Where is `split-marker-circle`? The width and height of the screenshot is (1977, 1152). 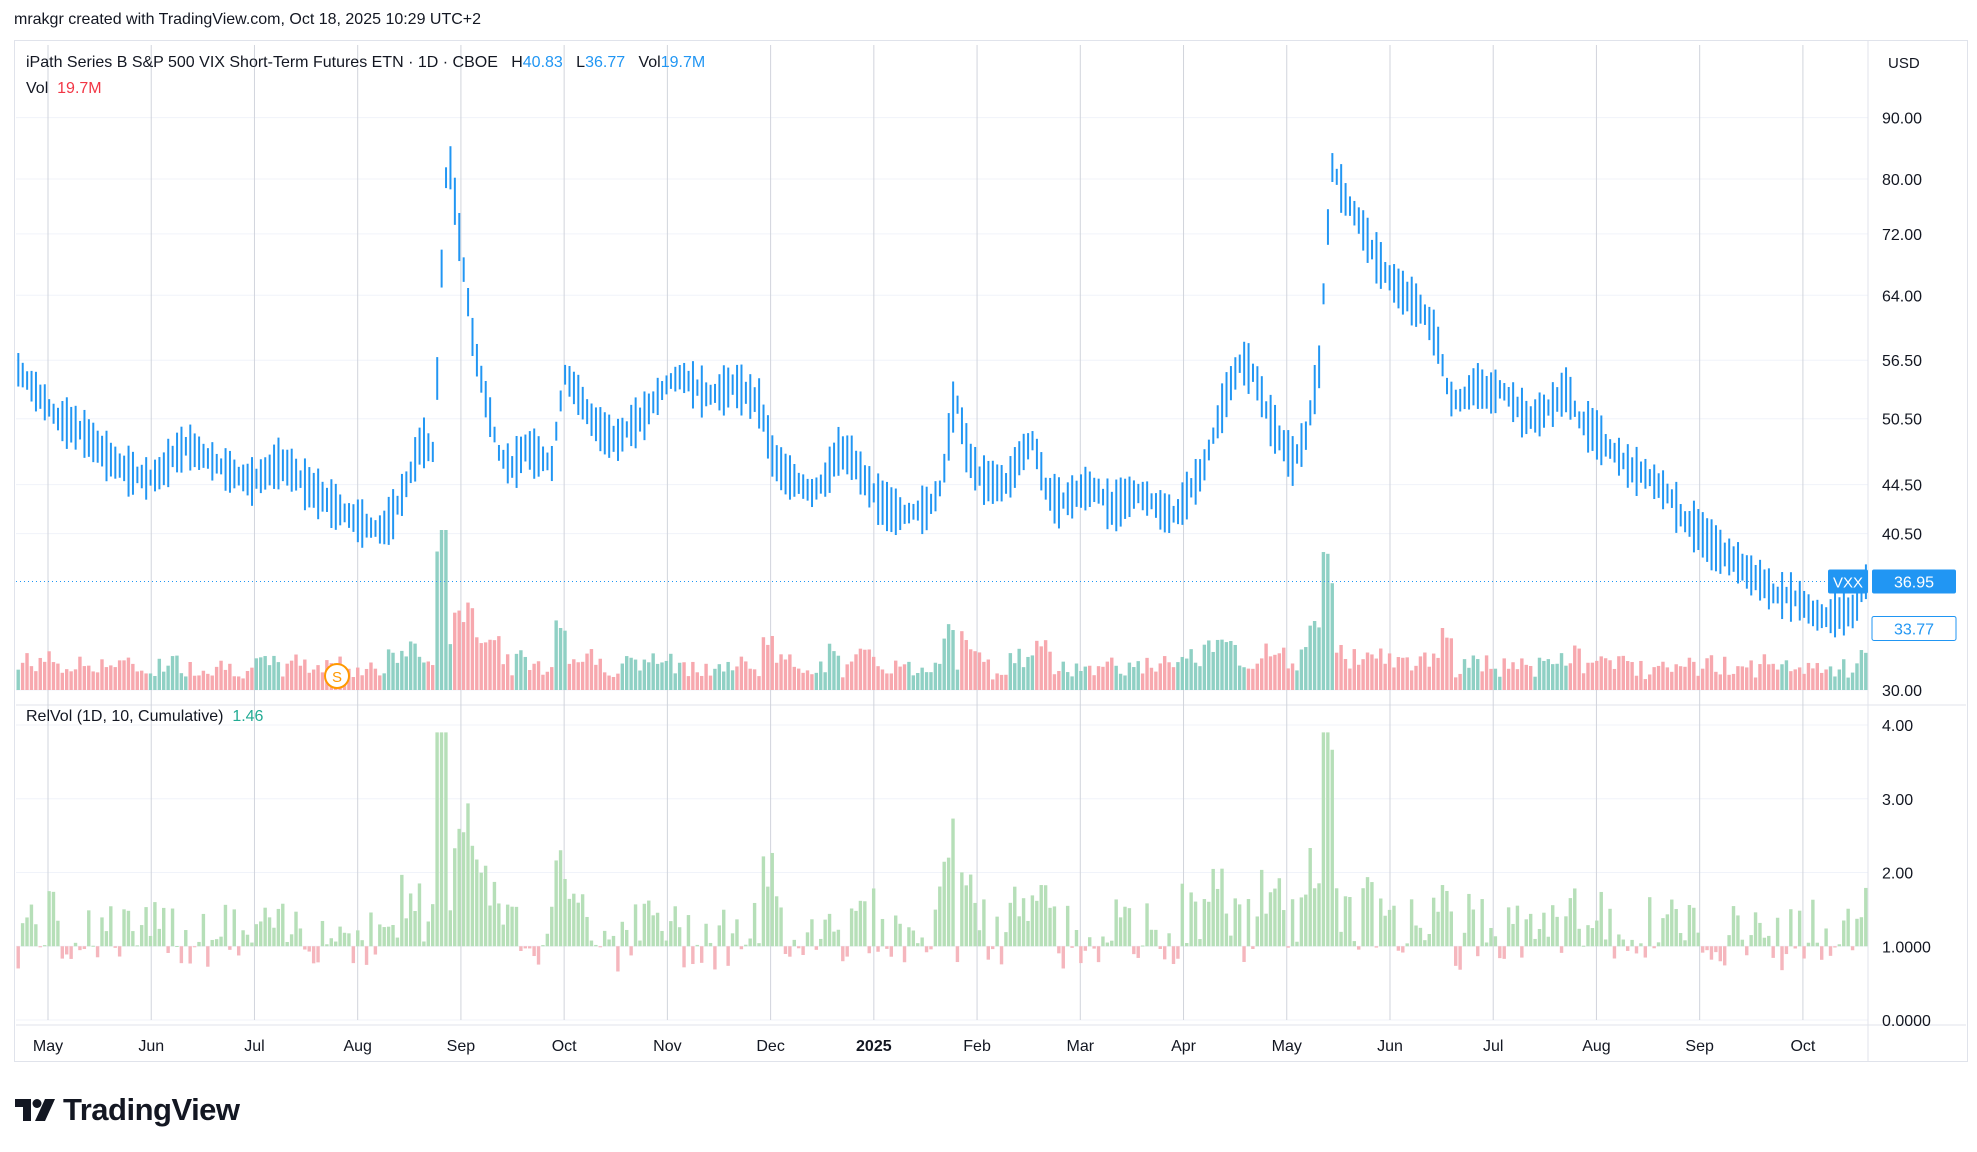 split-marker-circle is located at coordinates (337, 676).